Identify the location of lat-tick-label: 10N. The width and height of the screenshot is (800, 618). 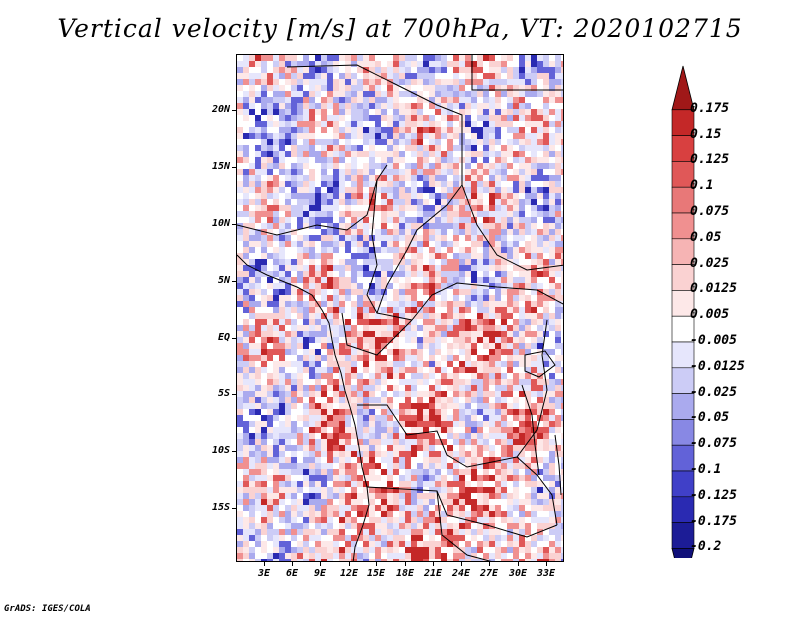
(220, 223).